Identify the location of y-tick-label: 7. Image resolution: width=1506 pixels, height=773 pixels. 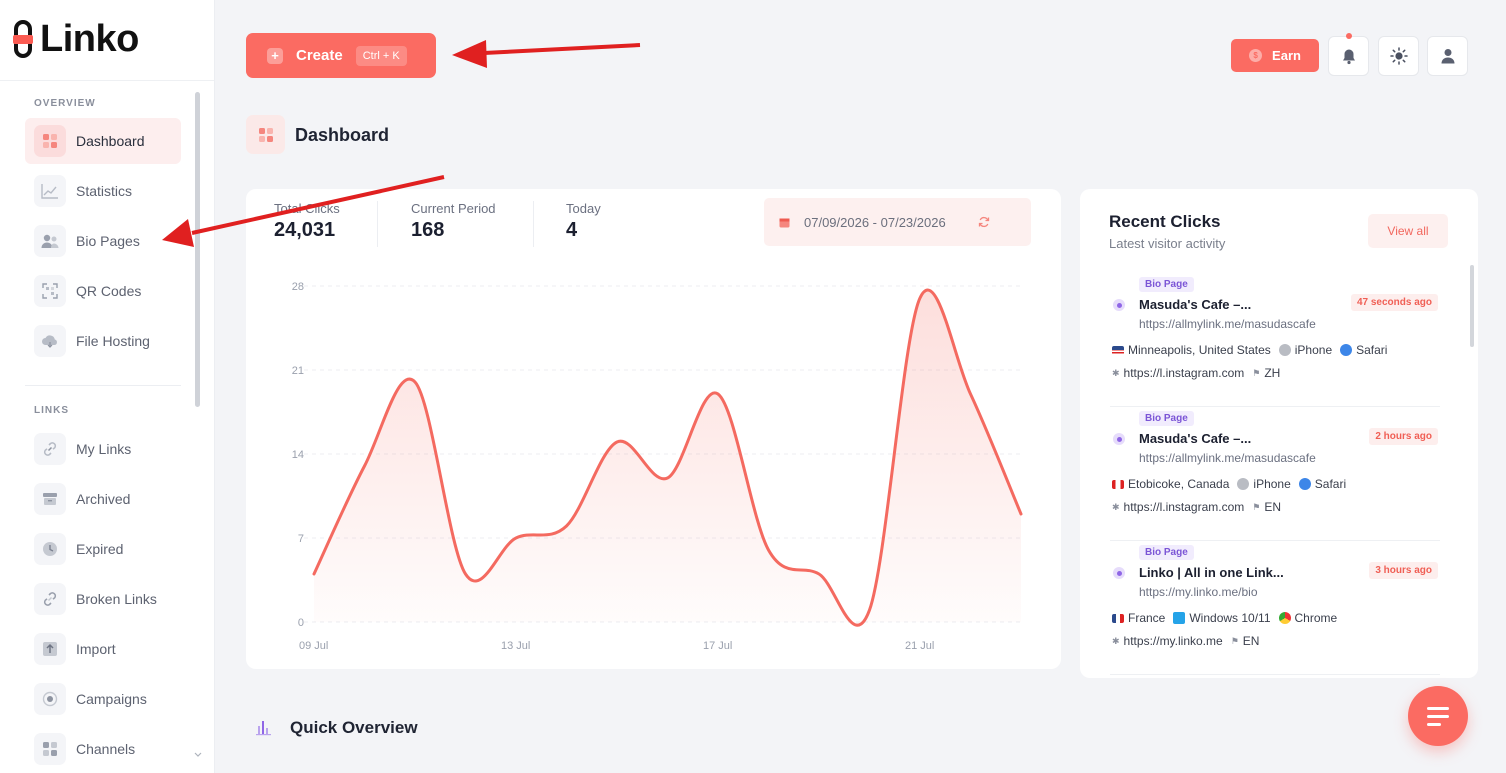
(301, 539).